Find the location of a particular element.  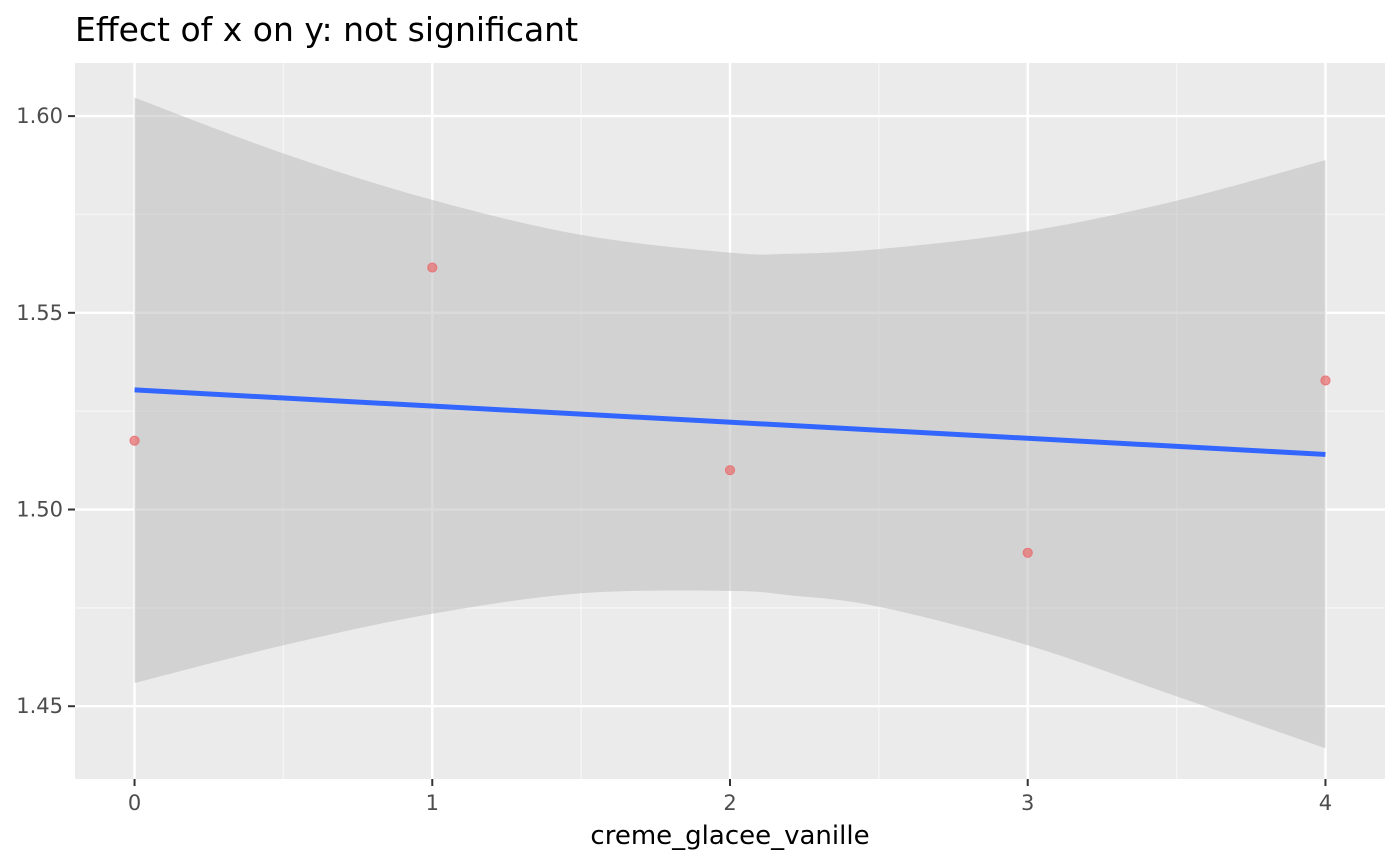

y-tick-label: 1.55 is located at coordinates (39, 313).